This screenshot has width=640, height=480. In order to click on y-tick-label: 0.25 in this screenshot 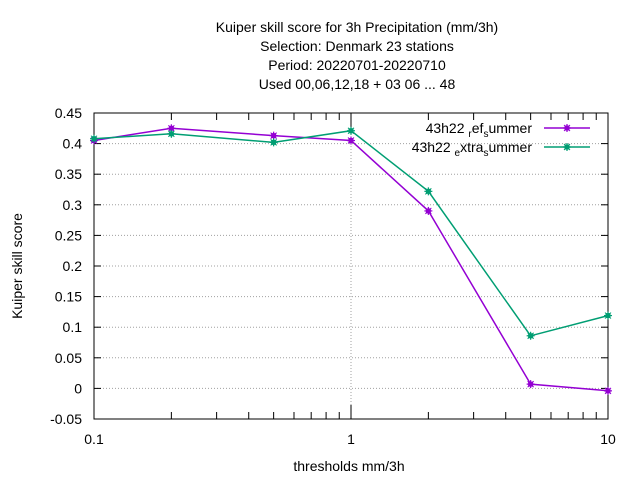, I will do `click(68, 235)`.